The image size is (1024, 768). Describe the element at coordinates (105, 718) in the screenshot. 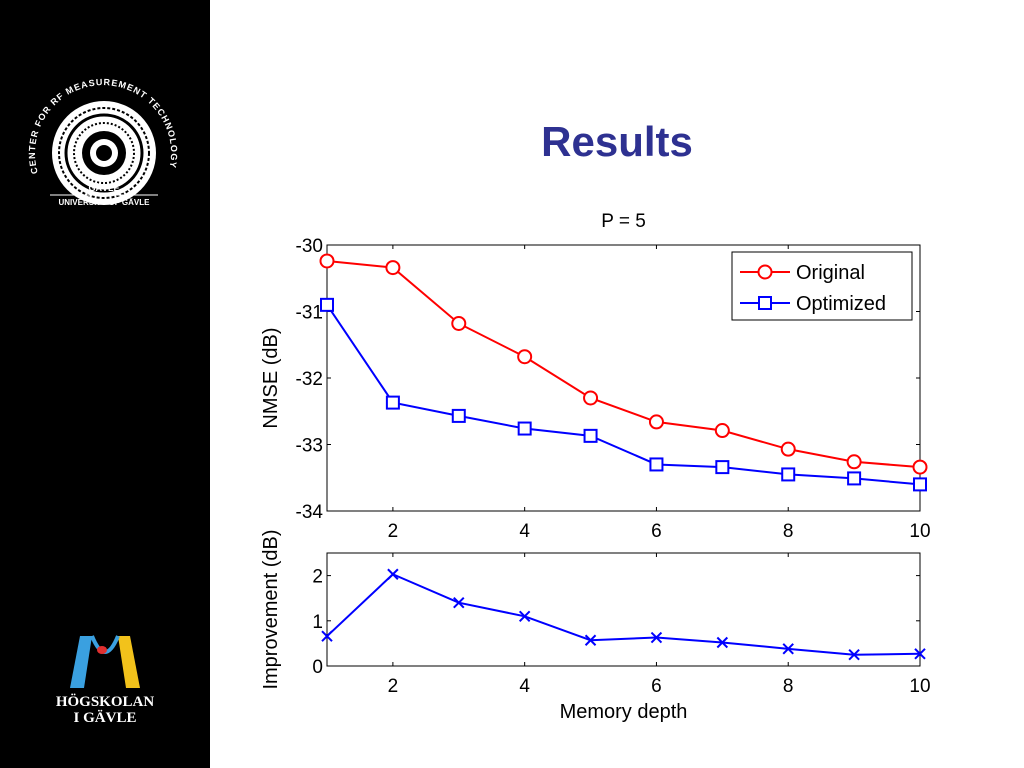

I see `logo-line2: I GÄVLE` at that location.